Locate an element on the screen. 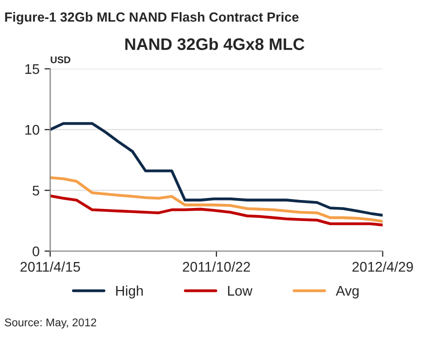 Image resolution: width=429 pixels, height=344 pixels. legend-label: Low is located at coordinates (240, 291).